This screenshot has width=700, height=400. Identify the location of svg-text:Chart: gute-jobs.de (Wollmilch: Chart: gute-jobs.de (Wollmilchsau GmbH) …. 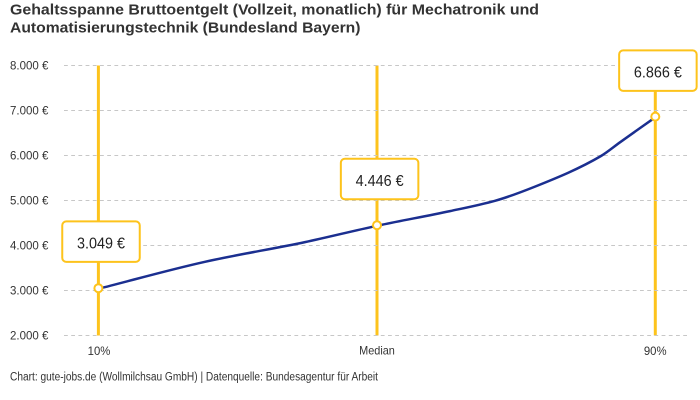
(194, 378).